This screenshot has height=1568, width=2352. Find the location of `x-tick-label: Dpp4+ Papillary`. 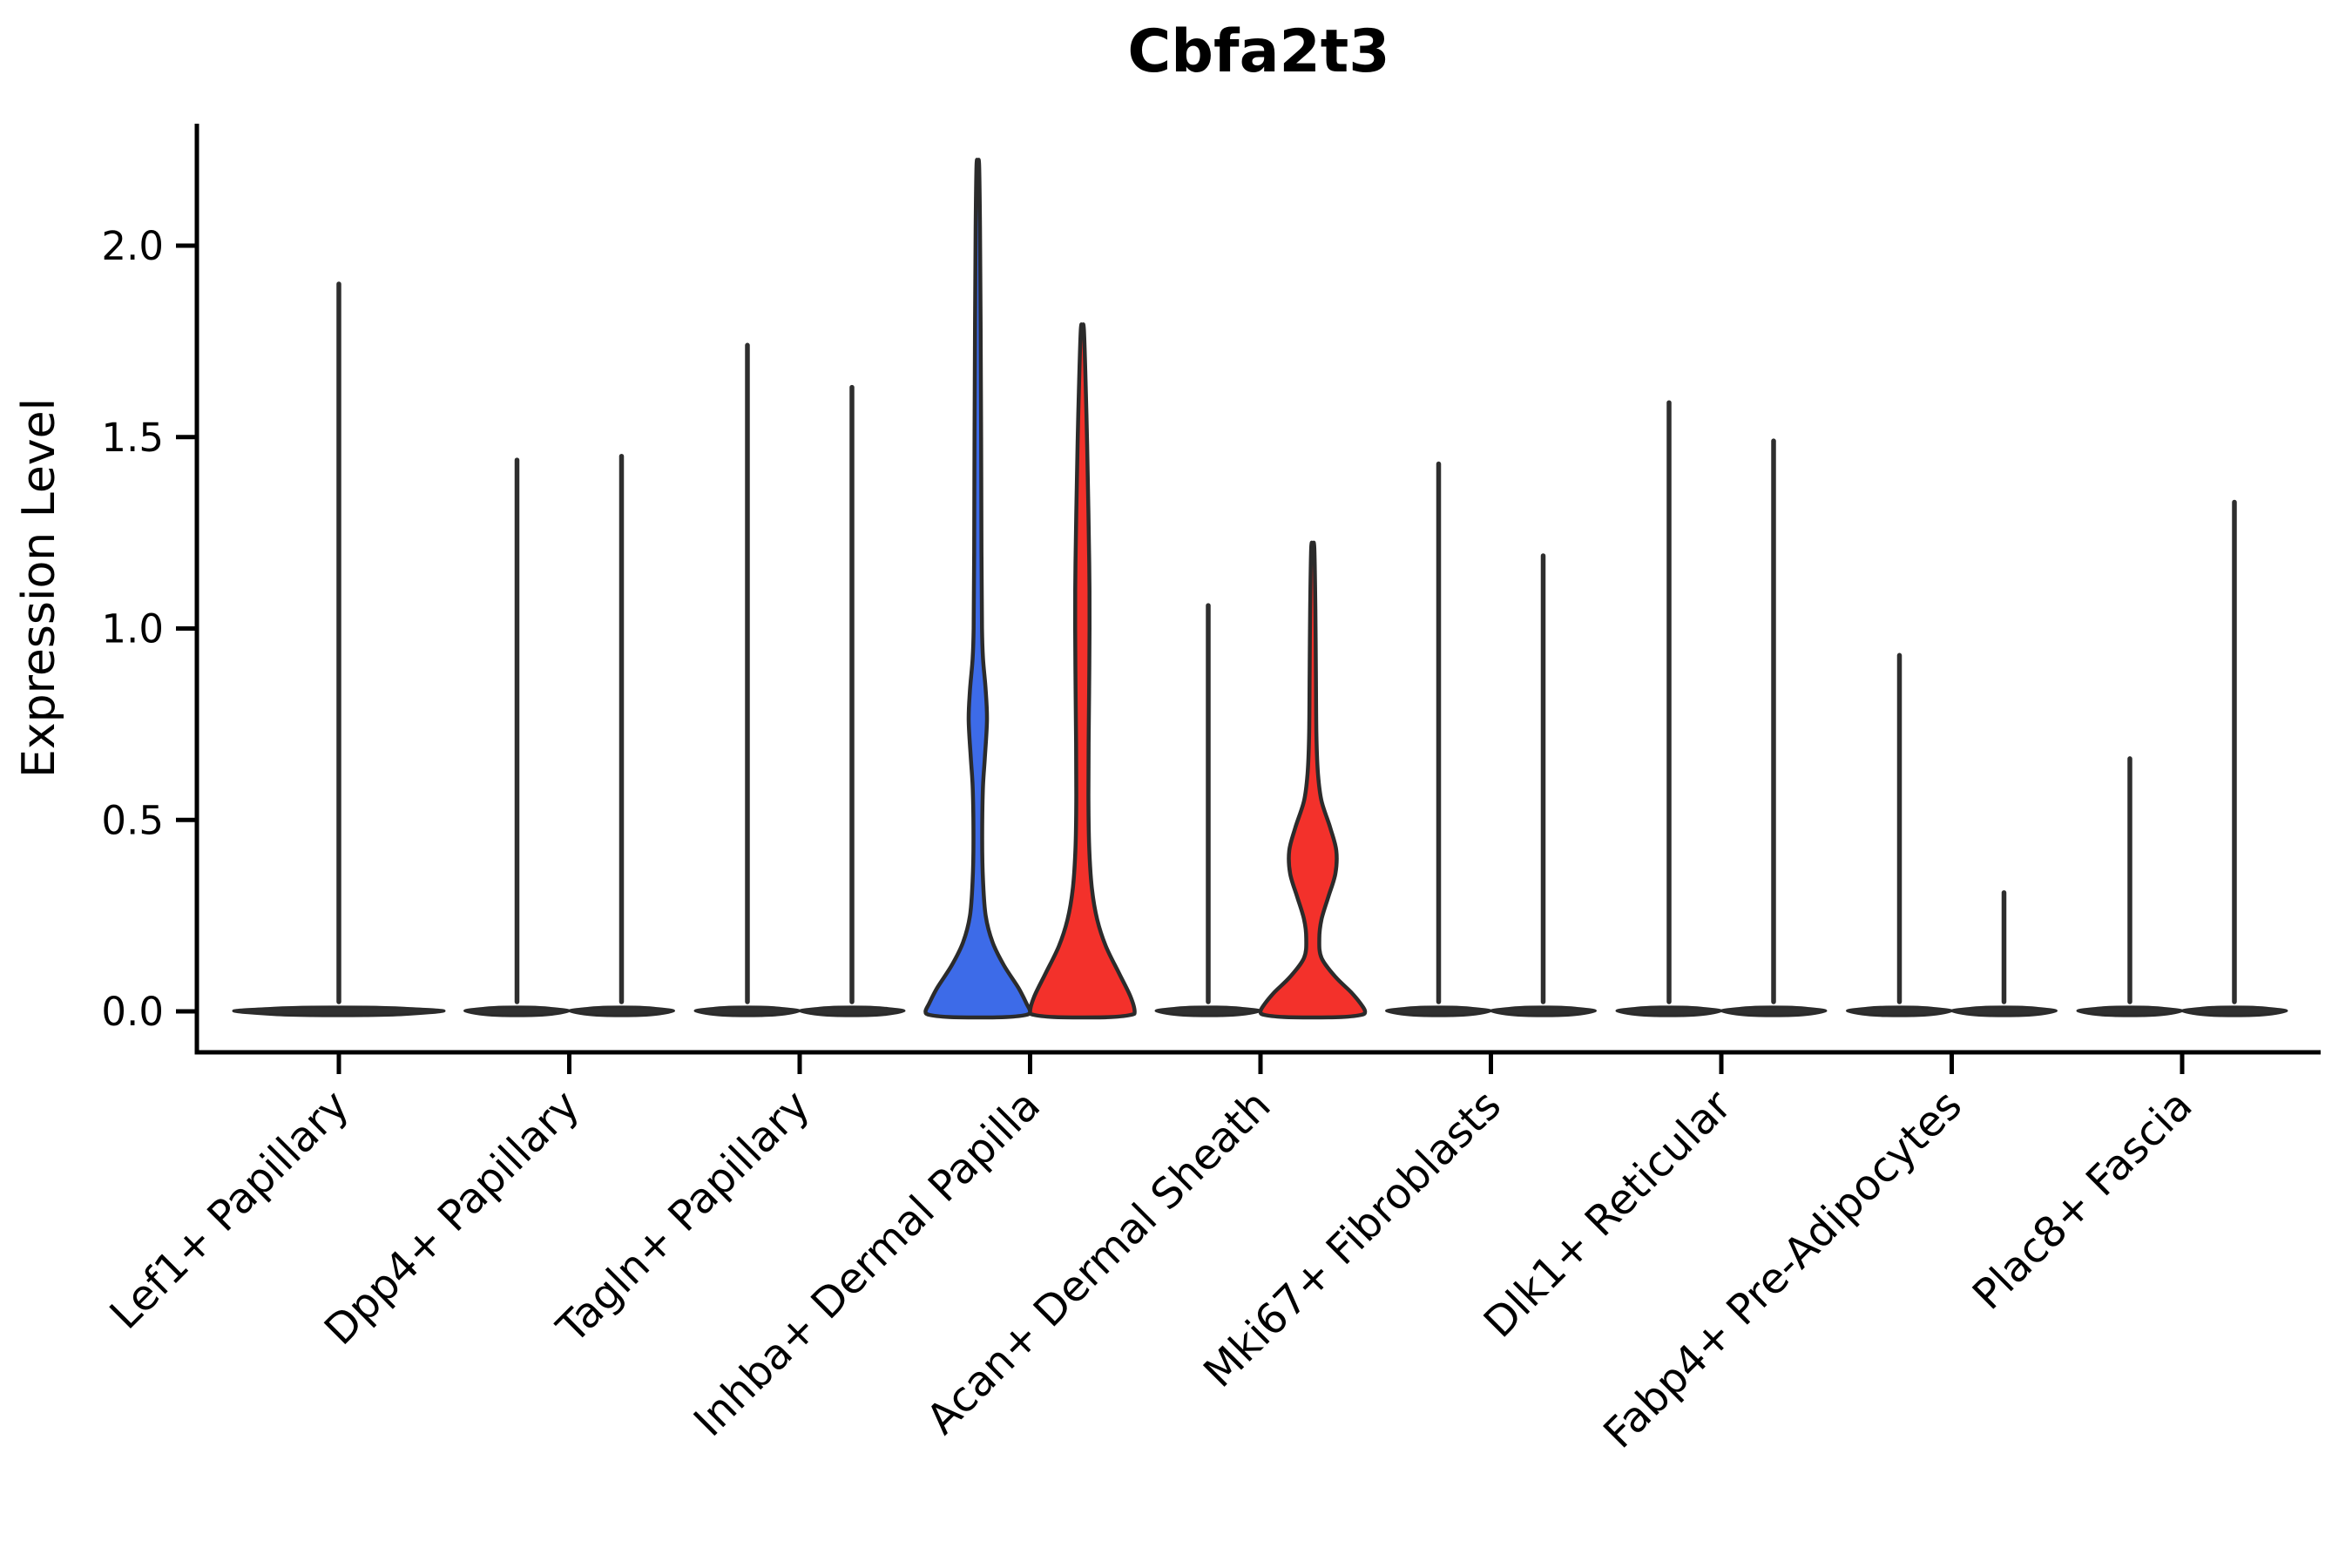

x-tick-label: Dpp4+ Papillary is located at coordinates (452, 1218).